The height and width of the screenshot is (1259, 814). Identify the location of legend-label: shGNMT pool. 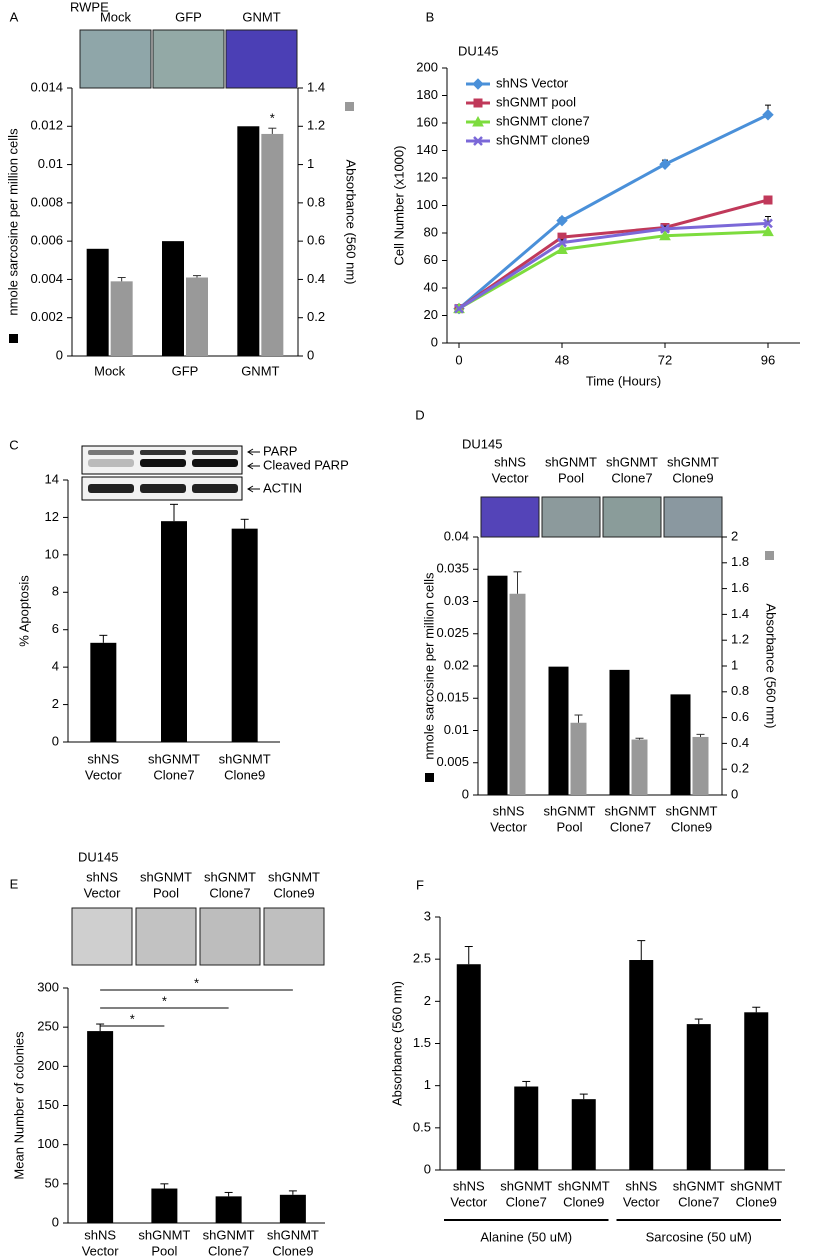
(536, 101).